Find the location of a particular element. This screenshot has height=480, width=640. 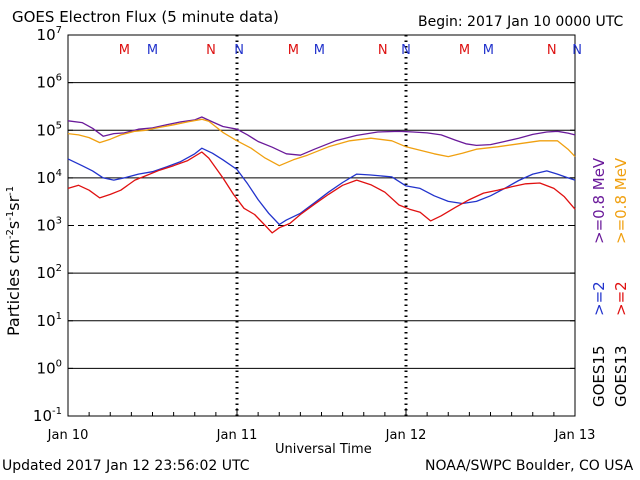

y-tick-label: 10² is located at coordinates (49, 272).